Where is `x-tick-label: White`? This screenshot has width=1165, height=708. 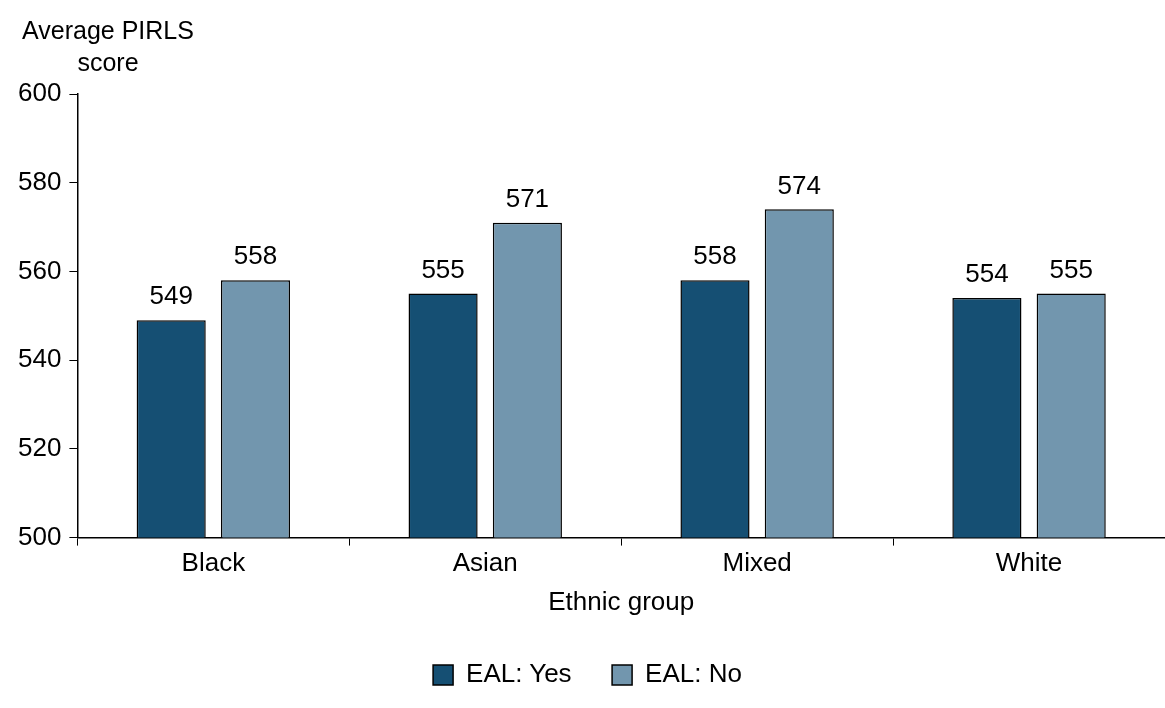
x-tick-label: White is located at coordinates (1029, 562).